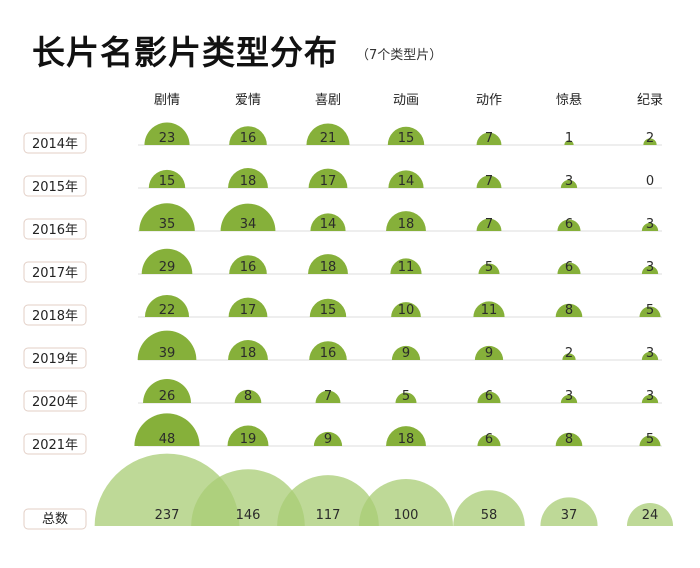  Describe the element at coordinates (489, 100) in the screenshot. I see `column-header: 动作` at that location.